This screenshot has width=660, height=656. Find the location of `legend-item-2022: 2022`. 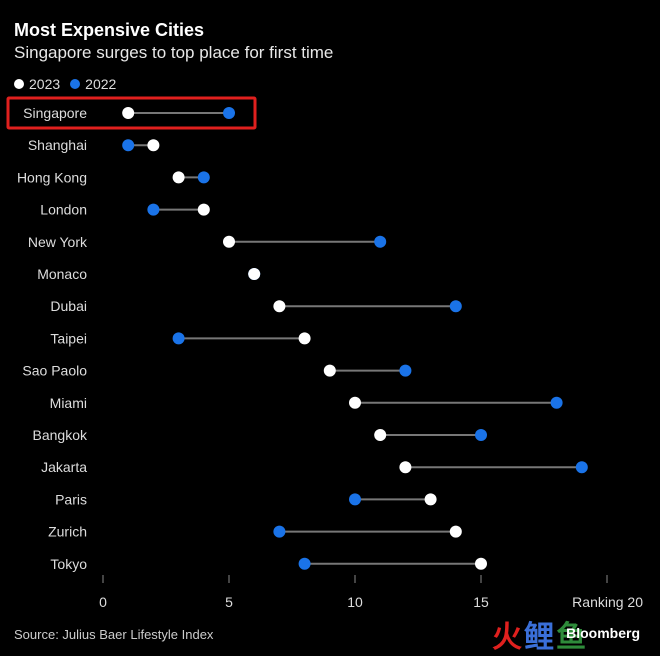

legend-item-2022: 2022 is located at coordinates (93, 84).